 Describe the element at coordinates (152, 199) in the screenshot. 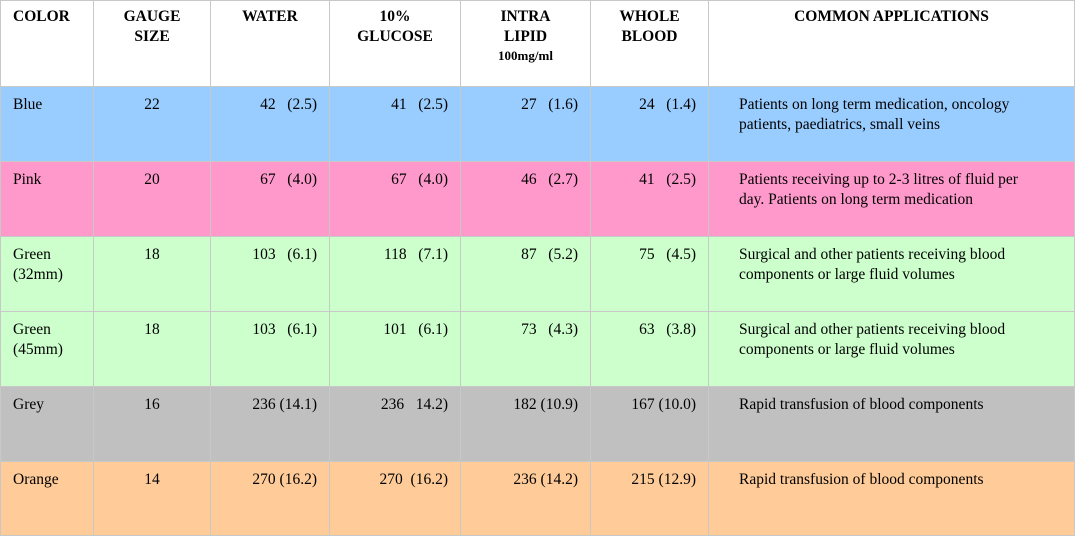

I see `gauge-size-cell: 20` at that location.